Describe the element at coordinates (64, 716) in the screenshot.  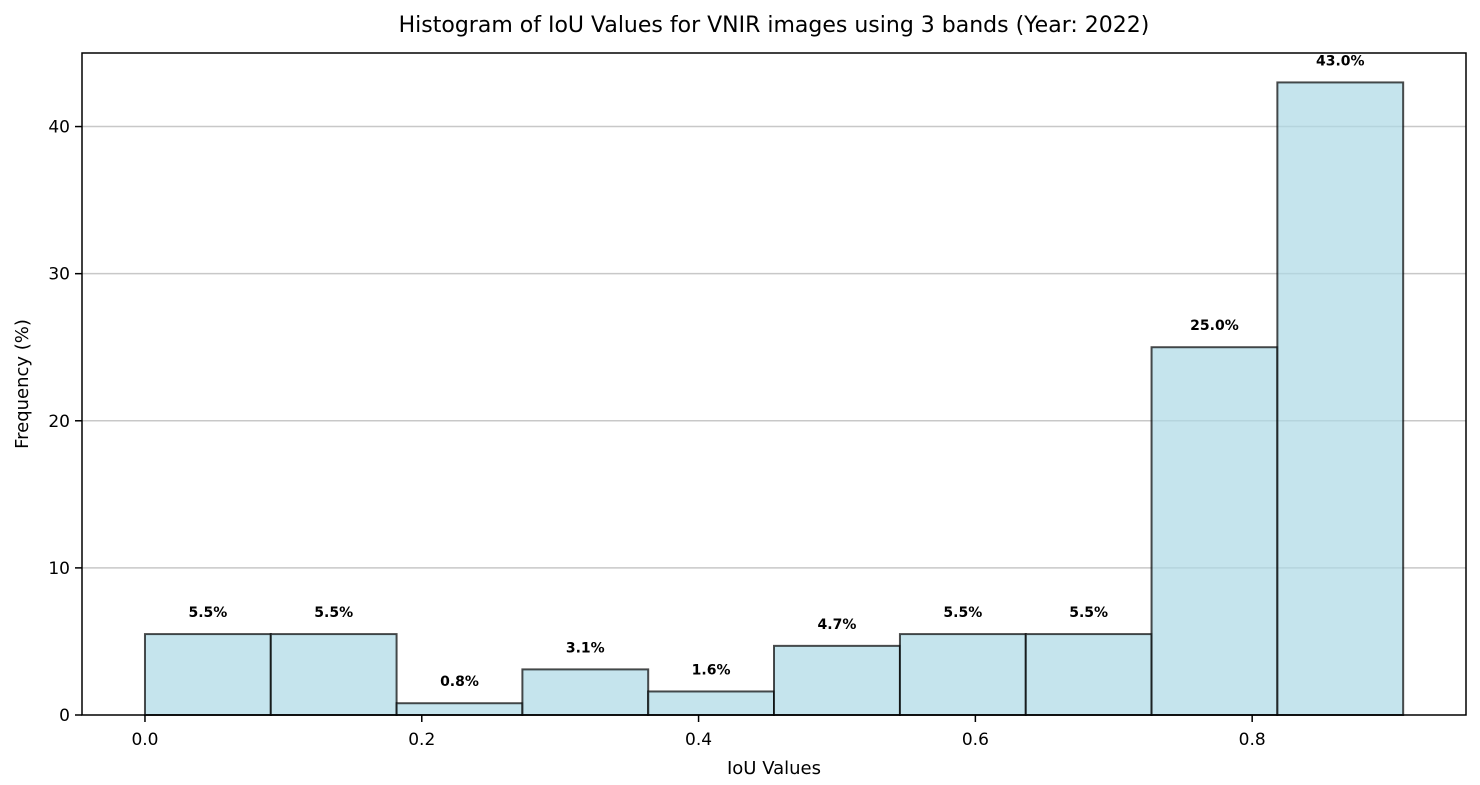
I see `y-tick-label: 0` at that location.